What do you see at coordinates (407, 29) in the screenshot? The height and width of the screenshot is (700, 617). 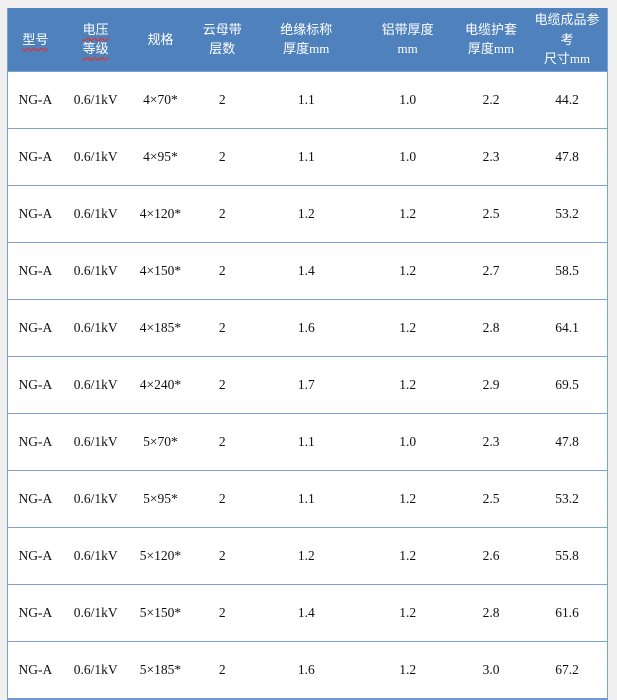 I see `column-header-line: 铝带厚度` at bounding box center [407, 29].